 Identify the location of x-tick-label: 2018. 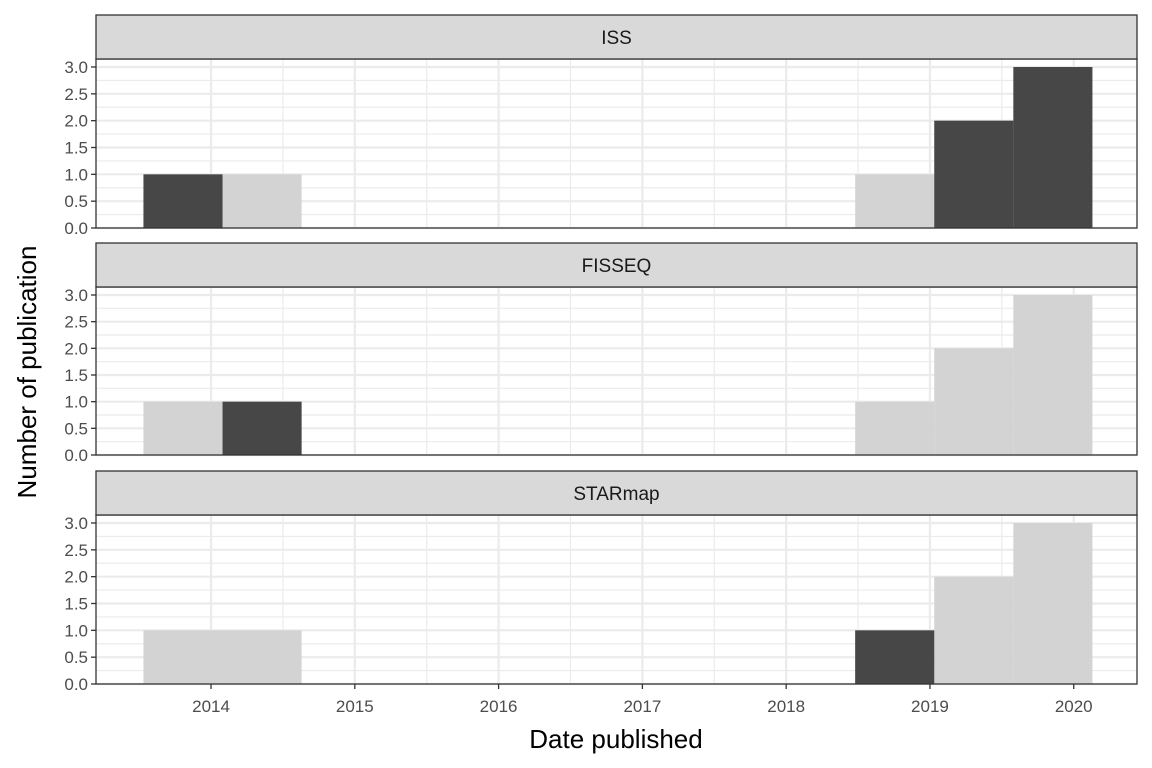
(786, 706).